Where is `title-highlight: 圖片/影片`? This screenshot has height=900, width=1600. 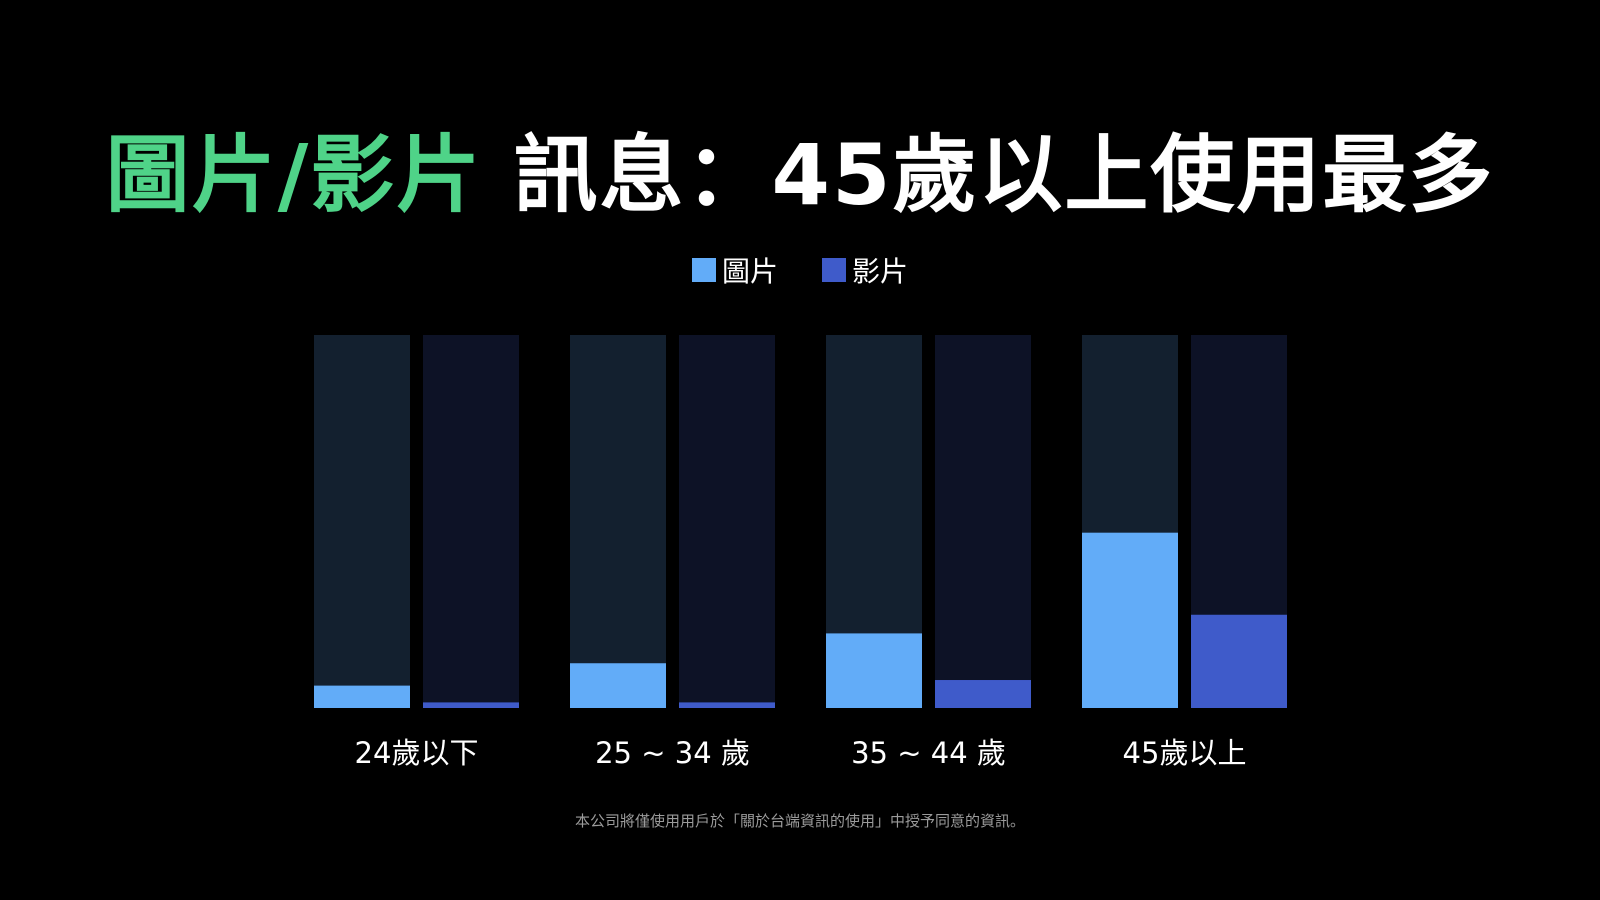
title-highlight: 圖片/影片 is located at coordinates (294, 175).